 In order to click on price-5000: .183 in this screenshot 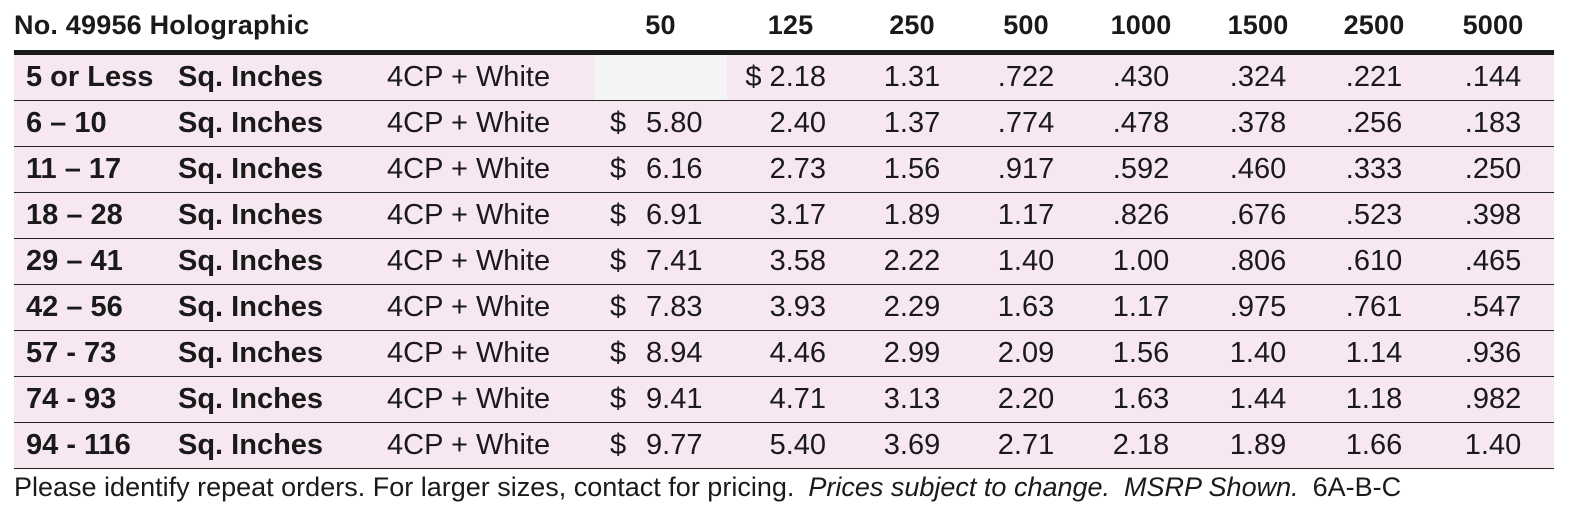, I will do `click(1493, 123)`.